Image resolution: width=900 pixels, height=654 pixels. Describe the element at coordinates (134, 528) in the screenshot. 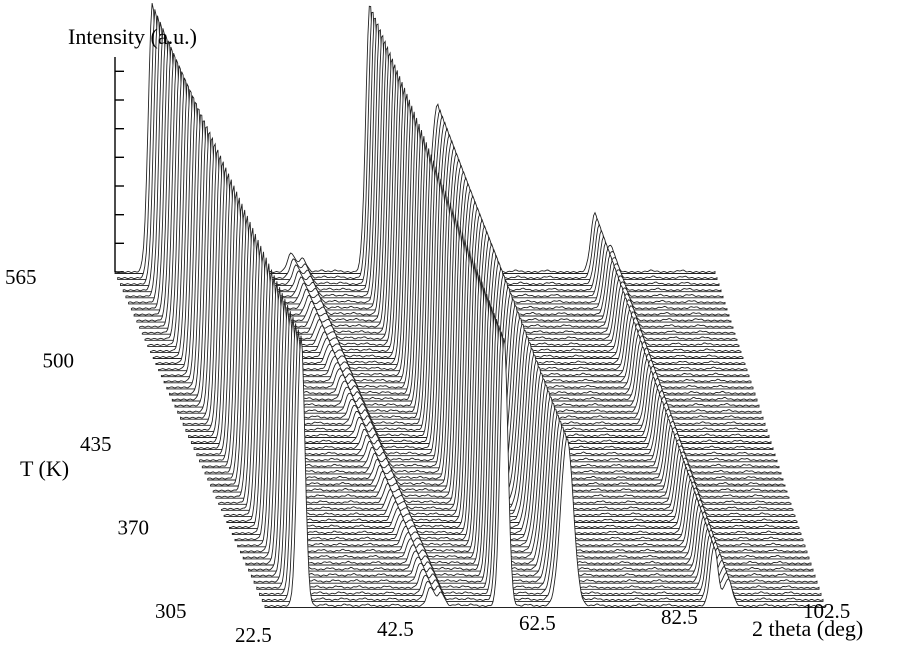

I see `y-tick-label: 370` at that location.